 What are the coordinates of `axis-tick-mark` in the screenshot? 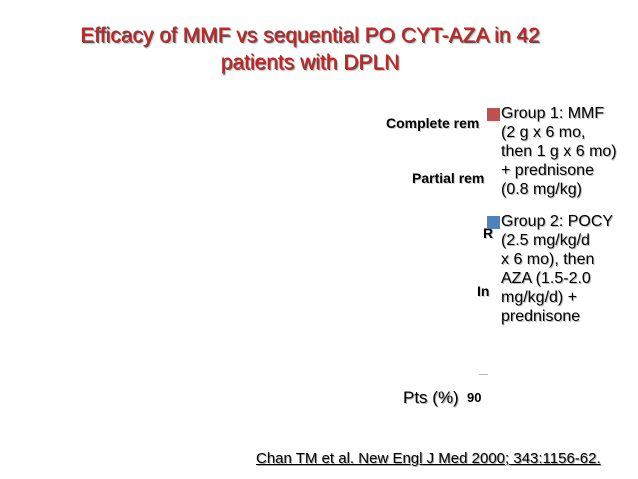 It's located at (483, 374).